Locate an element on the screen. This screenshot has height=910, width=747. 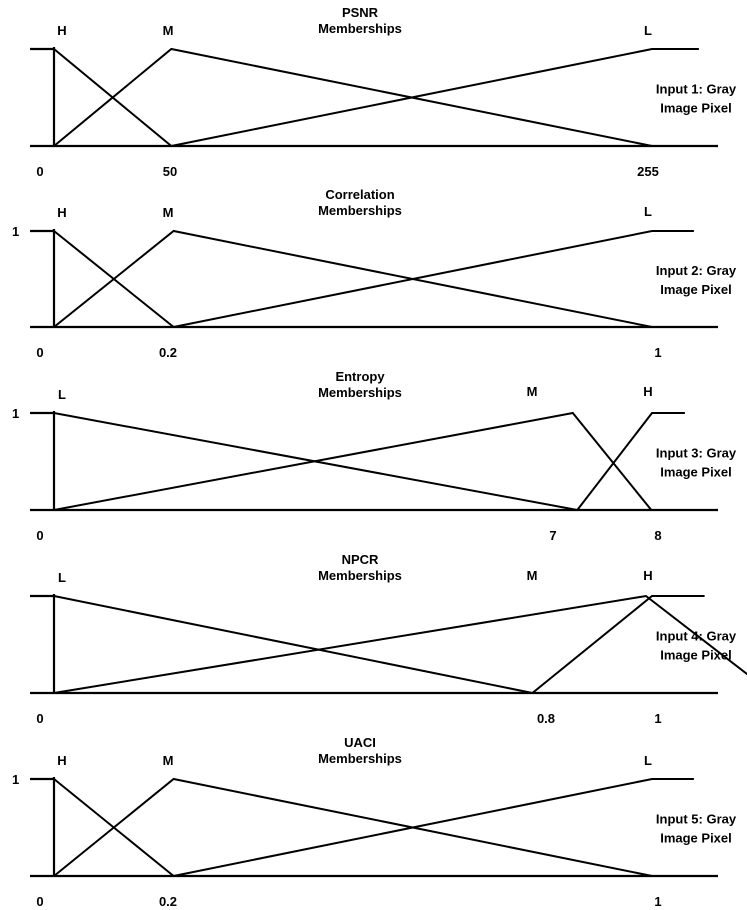
input-label-line: Input 1: Gray is located at coordinates (696, 89).